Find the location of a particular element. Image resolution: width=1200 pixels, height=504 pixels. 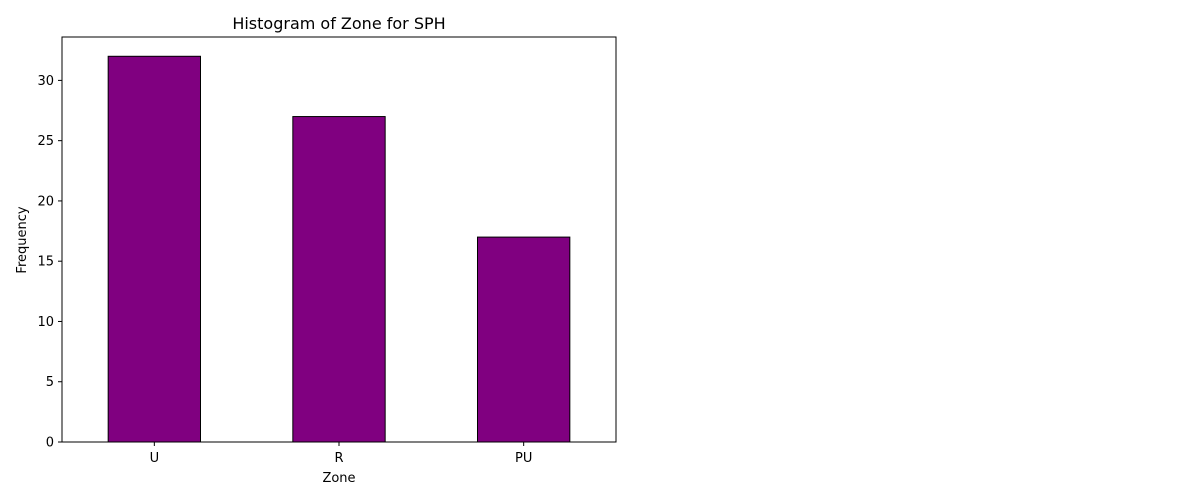

y-tick-label: 20 is located at coordinates (45, 201).